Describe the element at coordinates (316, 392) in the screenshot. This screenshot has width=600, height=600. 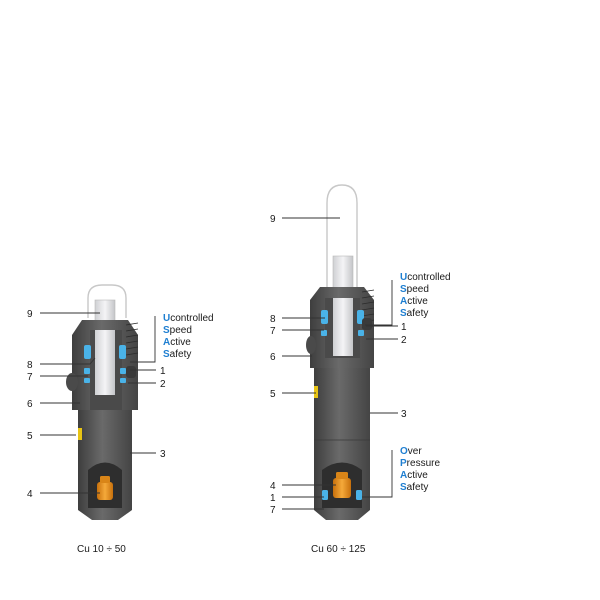
I see `large-yellow-plug` at that location.